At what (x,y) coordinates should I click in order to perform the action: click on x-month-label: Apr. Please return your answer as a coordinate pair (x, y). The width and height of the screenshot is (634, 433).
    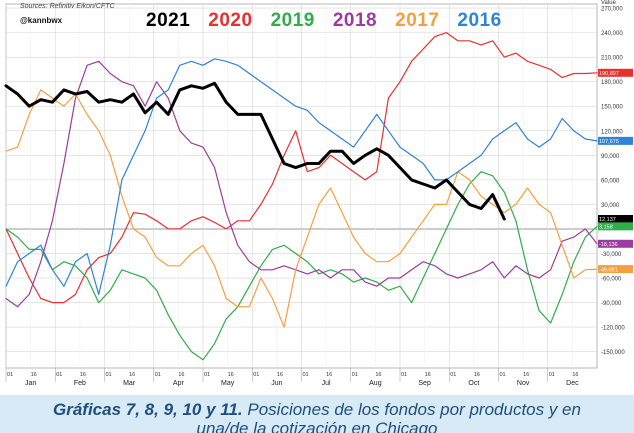
    Looking at the image, I should click on (179, 383).